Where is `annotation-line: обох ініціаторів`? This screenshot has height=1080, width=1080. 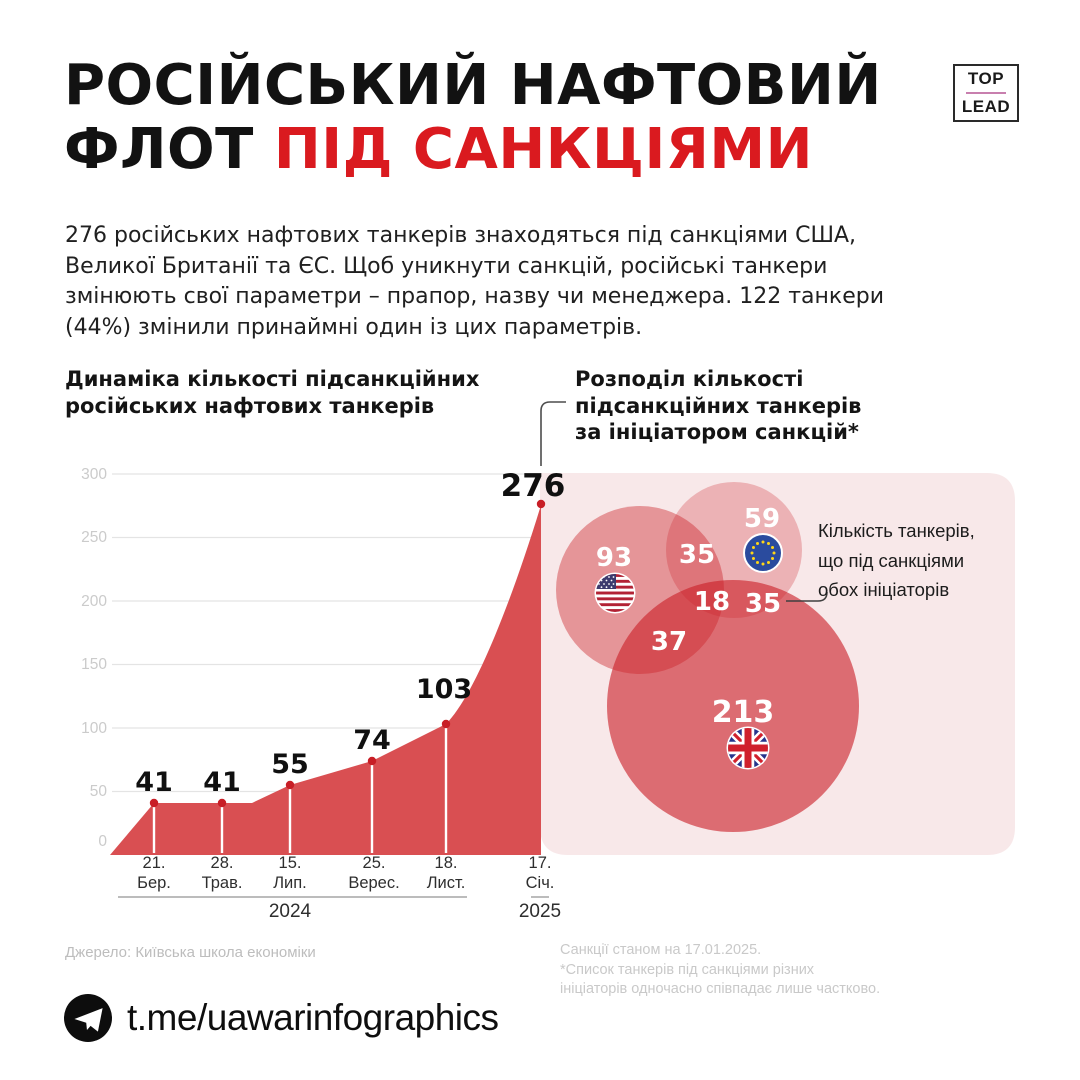 annotation-line: обох ініціаторів is located at coordinates (884, 589).